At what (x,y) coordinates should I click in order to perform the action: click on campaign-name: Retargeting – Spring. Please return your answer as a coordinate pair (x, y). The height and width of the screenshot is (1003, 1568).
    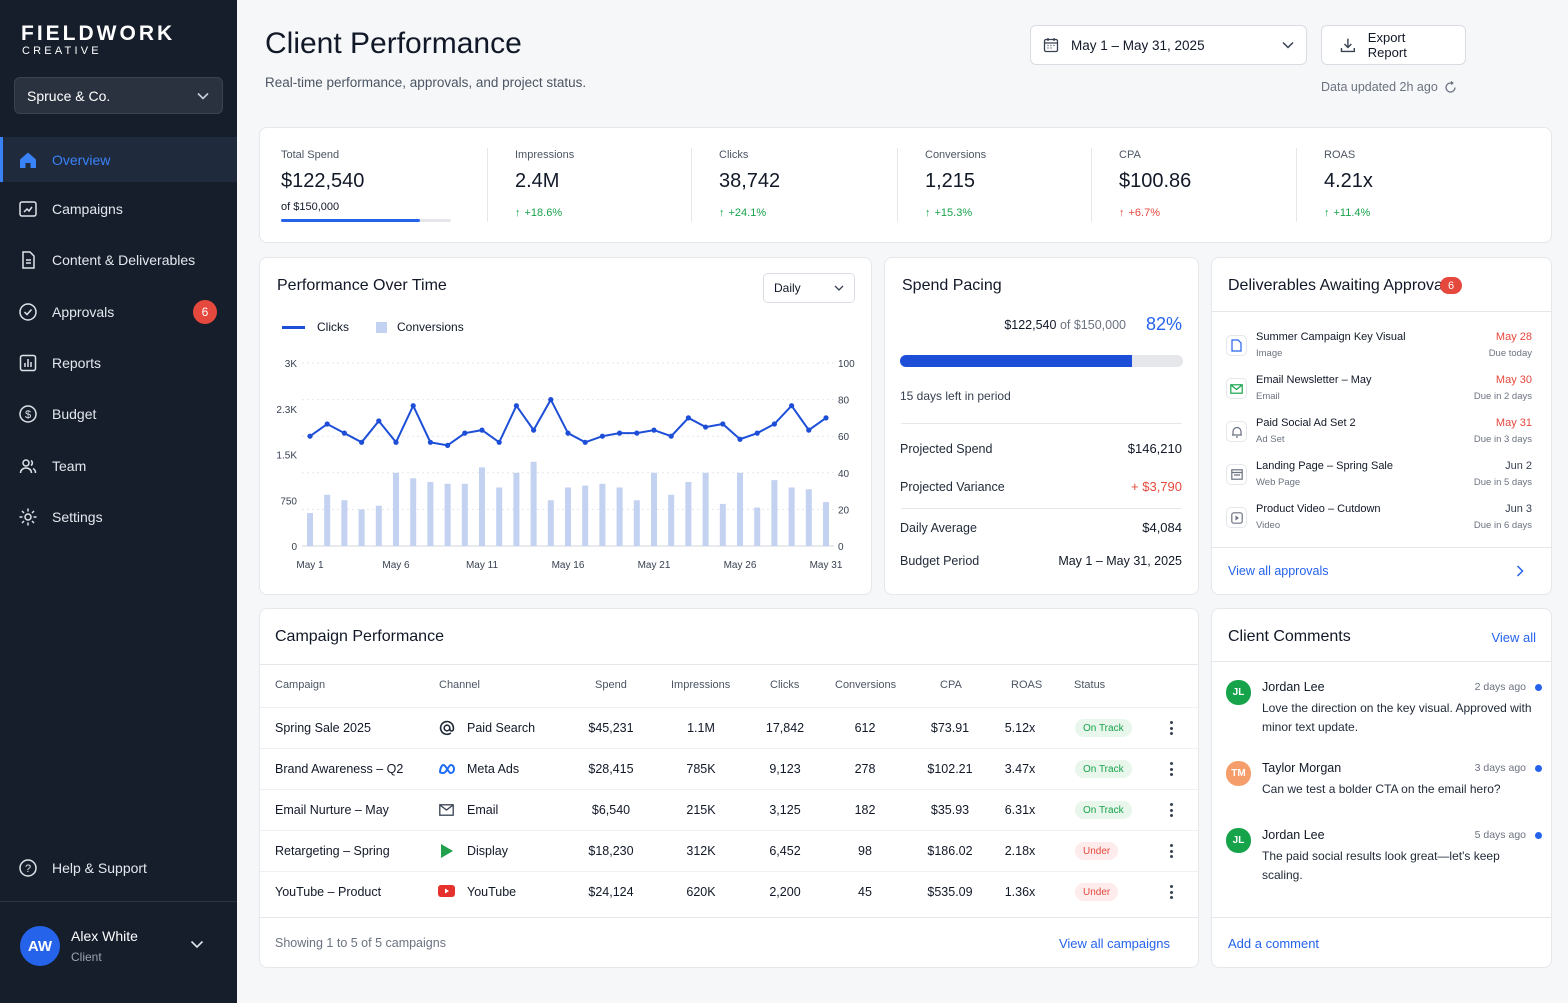
    Looking at the image, I should click on (332, 851).